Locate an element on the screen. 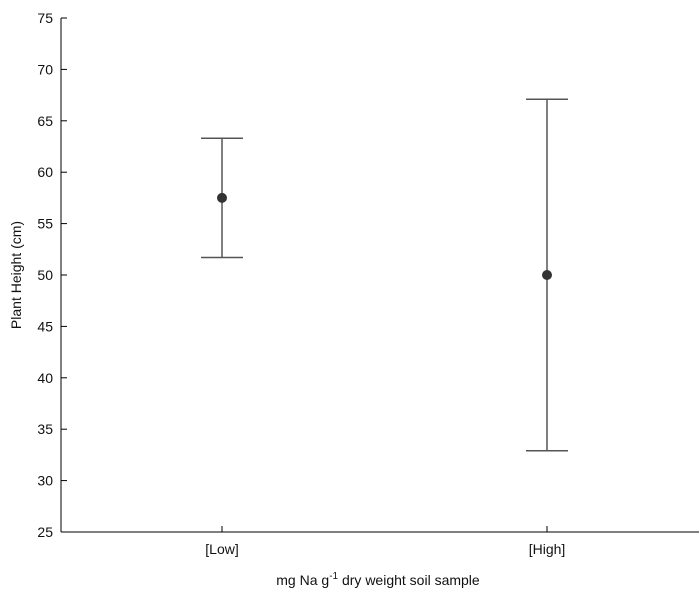 Image resolution: width=699 pixels, height=596 pixels. y-tick-label: 30 is located at coordinates (45, 481).